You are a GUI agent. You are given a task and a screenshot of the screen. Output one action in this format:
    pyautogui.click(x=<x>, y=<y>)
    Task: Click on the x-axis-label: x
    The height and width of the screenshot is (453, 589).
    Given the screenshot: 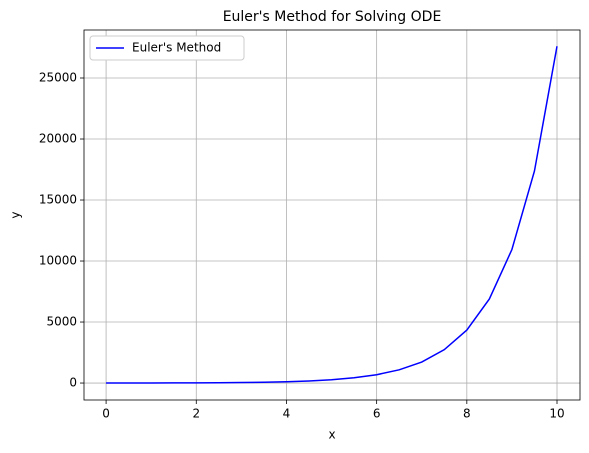 What is the action you would take?
    pyautogui.click(x=331, y=435)
    